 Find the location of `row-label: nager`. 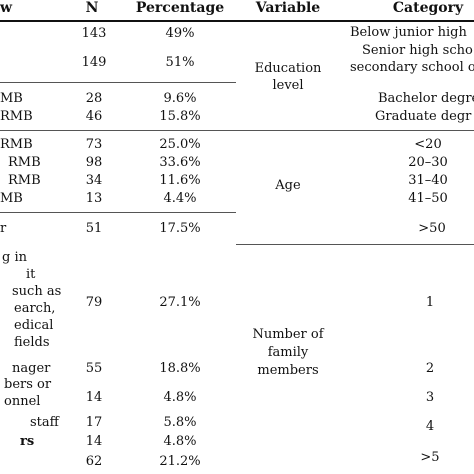

row-label: nager is located at coordinates (31, 368).